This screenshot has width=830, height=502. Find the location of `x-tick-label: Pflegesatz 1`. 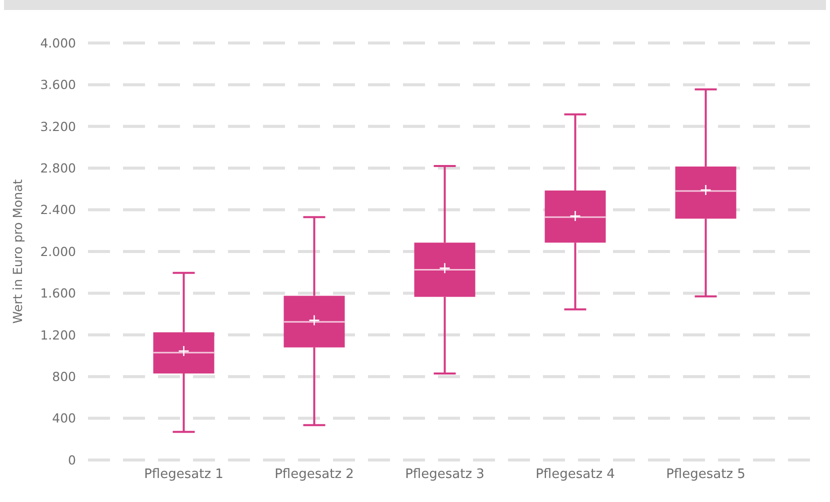

x-tick-label: Pflegesatz 1 is located at coordinates (184, 474).